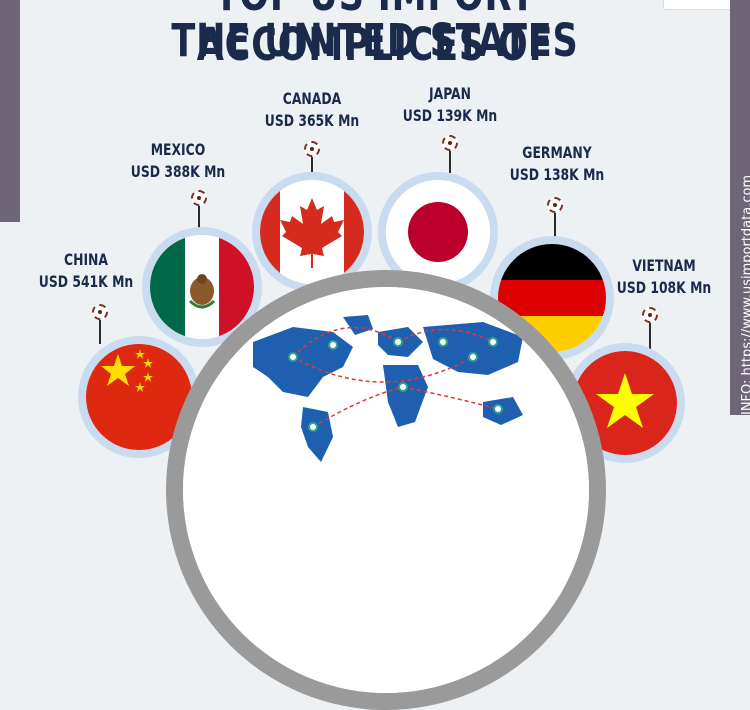 The image size is (750, 710). What do you see at coordinates (557, 152) in the screenshot?
I see `country-name: GERMANY` at bounding box center [557, 152].